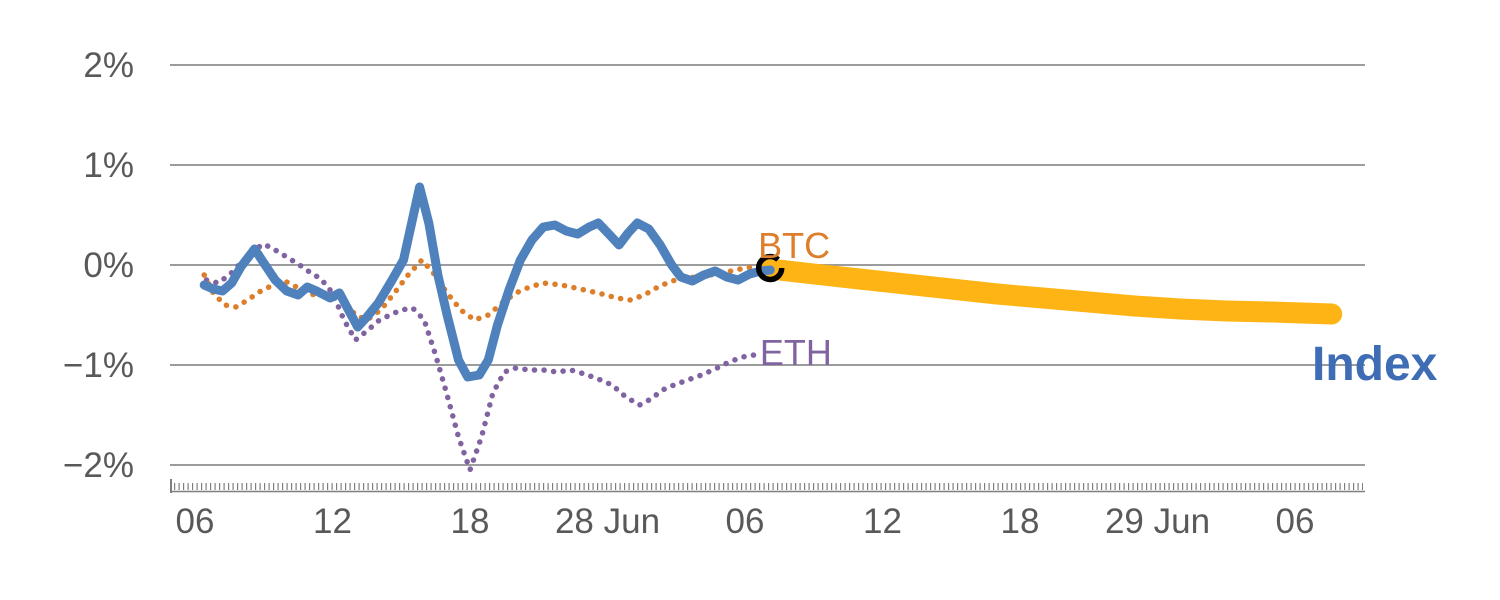 The image size is (1500, 600). What do you see at coordinates (98, 365) in the screenshot?
I see `y-axis-tick-label: −1%` at bounding box center [98, 365].